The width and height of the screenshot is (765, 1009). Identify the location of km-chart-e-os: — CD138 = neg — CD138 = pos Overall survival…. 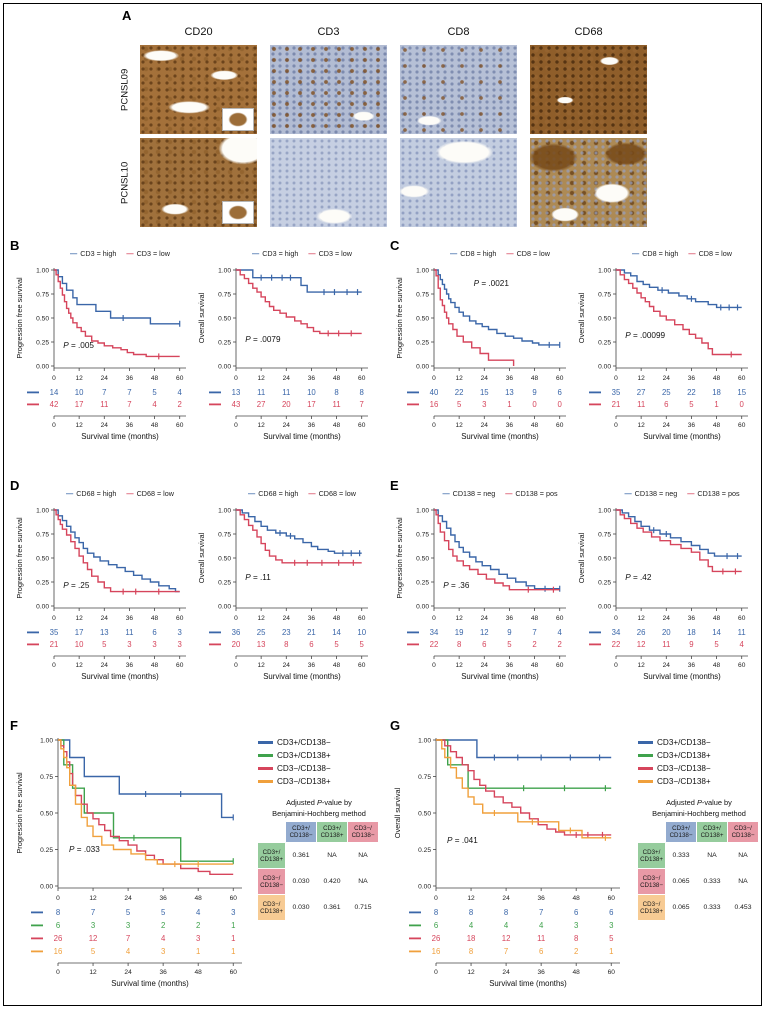
(666, 587).